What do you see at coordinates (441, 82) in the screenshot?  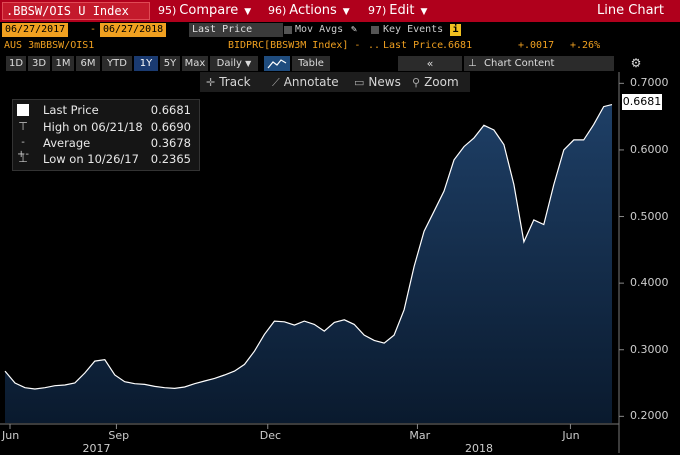 I see `zoom-label: Zoom` at bounding box center [441, 82].